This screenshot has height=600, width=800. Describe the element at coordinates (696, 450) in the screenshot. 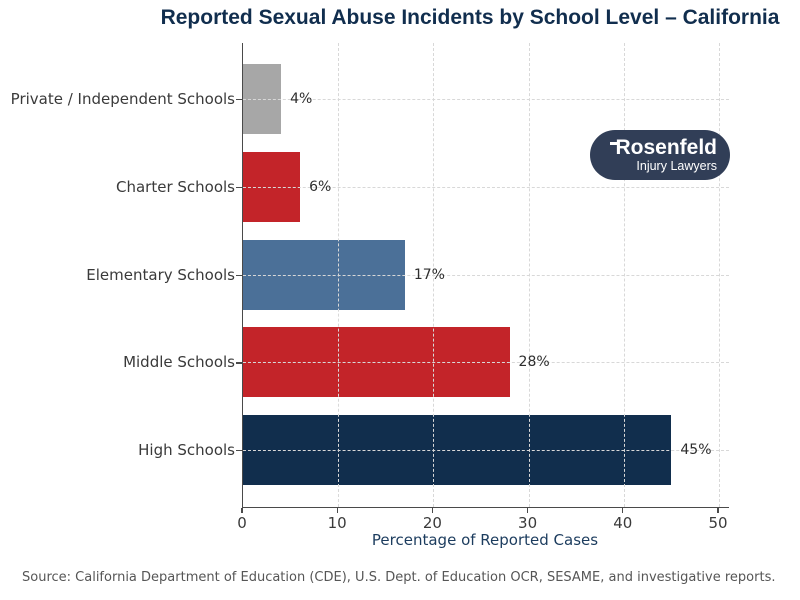

I see `value-label-4: 45%` at that location.